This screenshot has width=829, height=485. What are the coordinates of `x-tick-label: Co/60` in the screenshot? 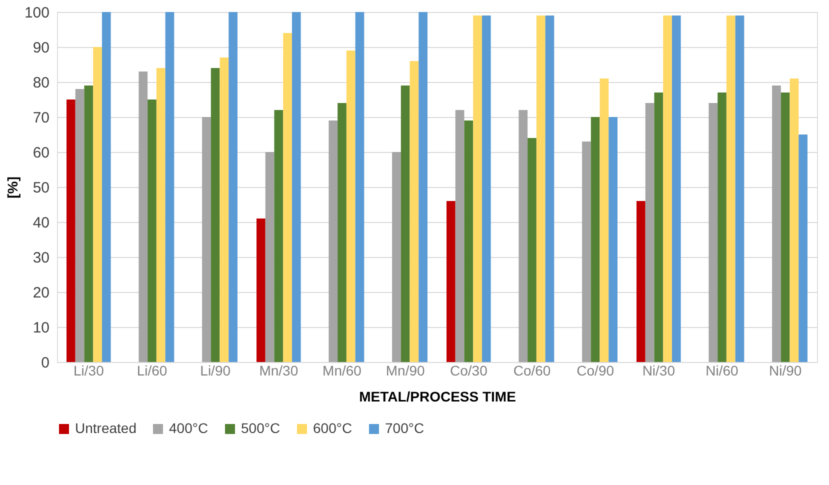 It's located at (532, 370).